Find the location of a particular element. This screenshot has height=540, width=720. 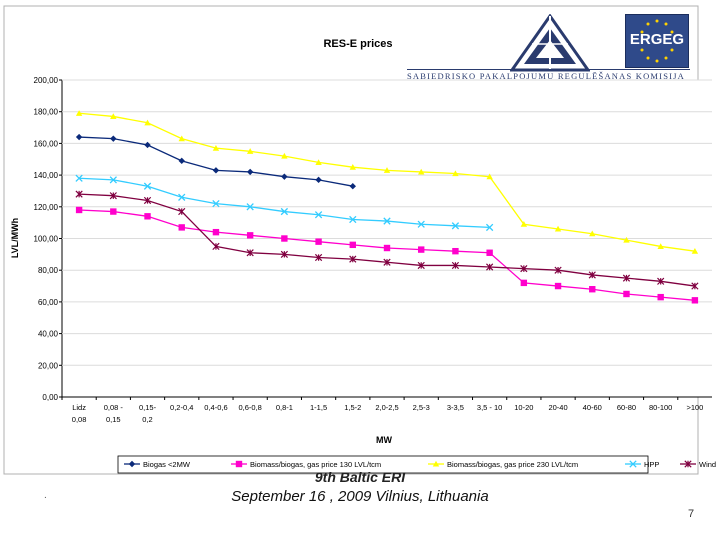

legend-label-2: Biomass/biogas, gas price 130 LVL/tcm is located at coordinates (315, 464).